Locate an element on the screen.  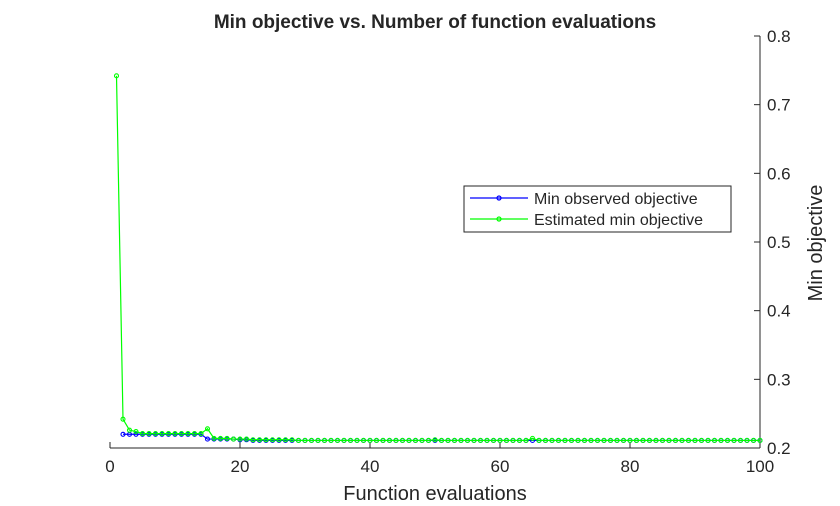
y-tick-label: 0.4 is located at coordinates (779, 311).